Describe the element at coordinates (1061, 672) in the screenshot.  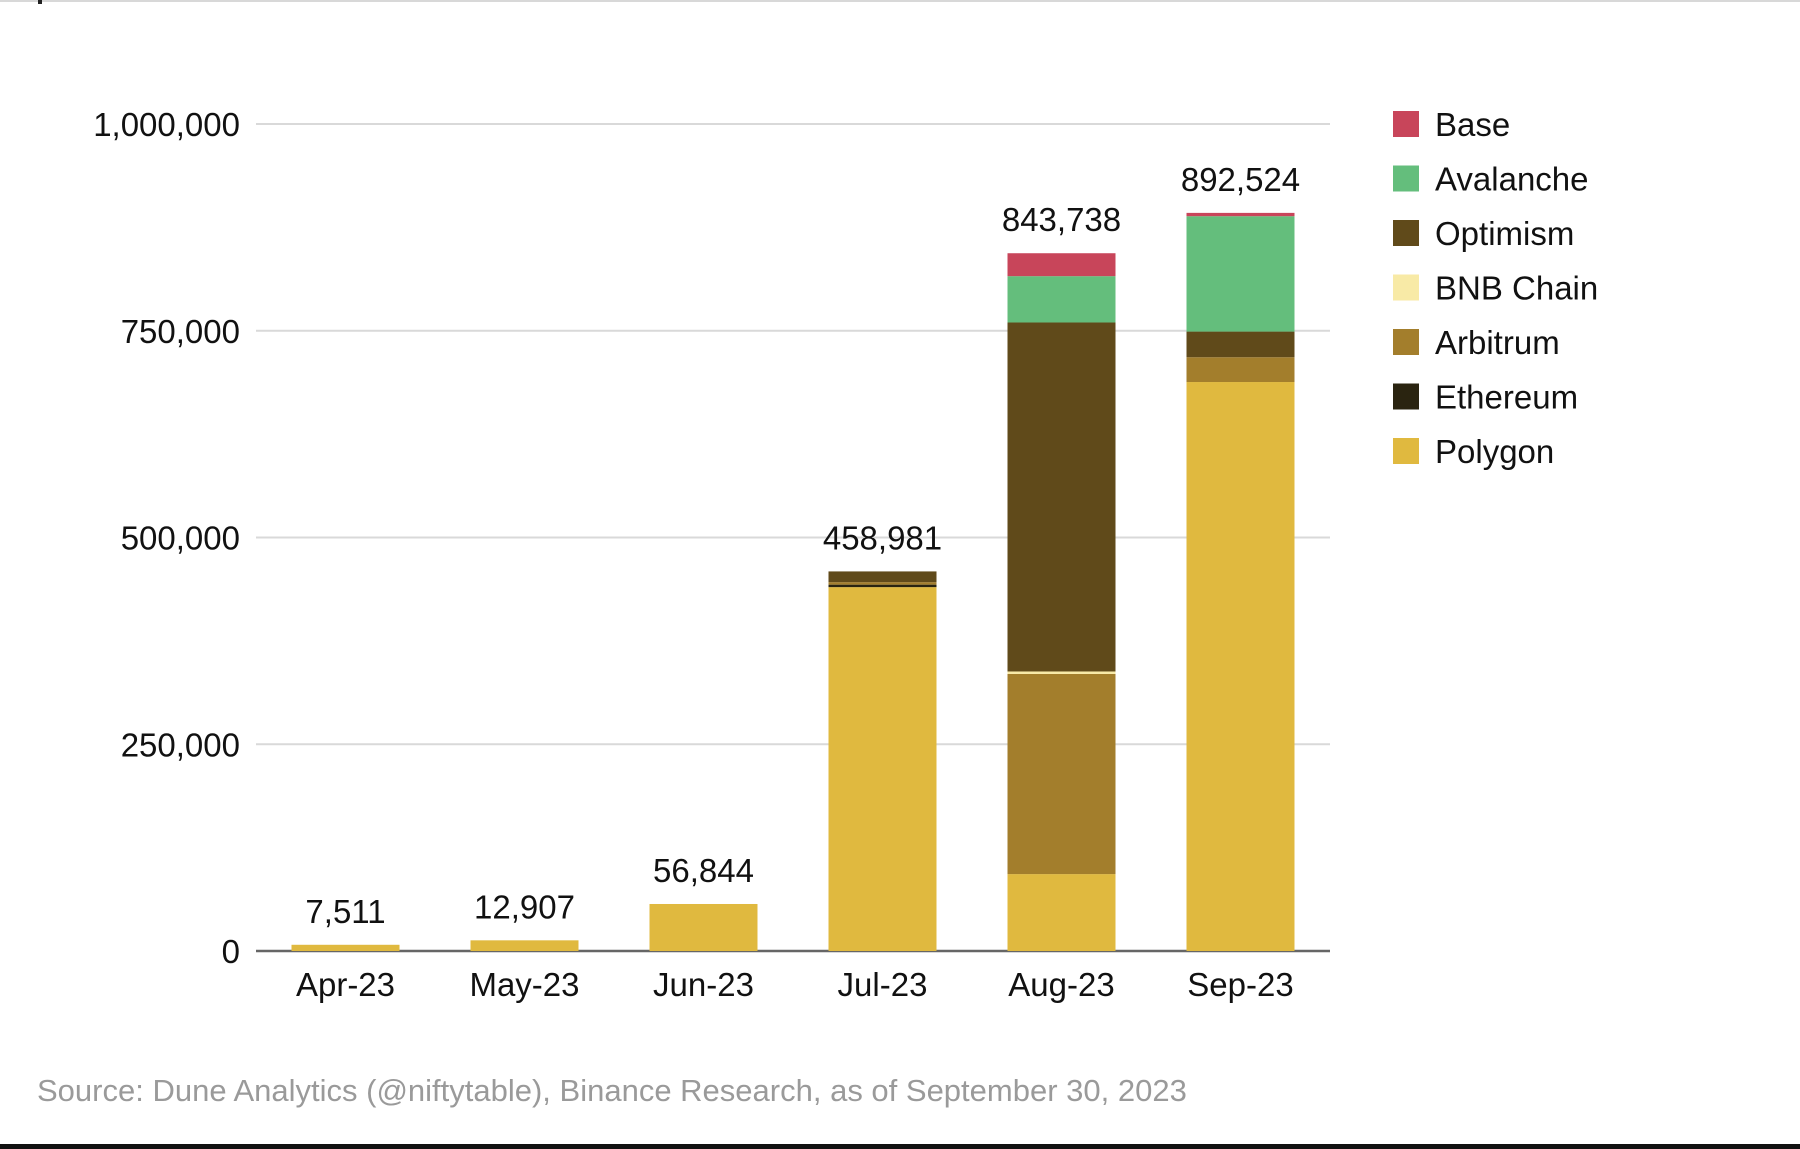
I see `bar-segment-bnb-chain` at that location.